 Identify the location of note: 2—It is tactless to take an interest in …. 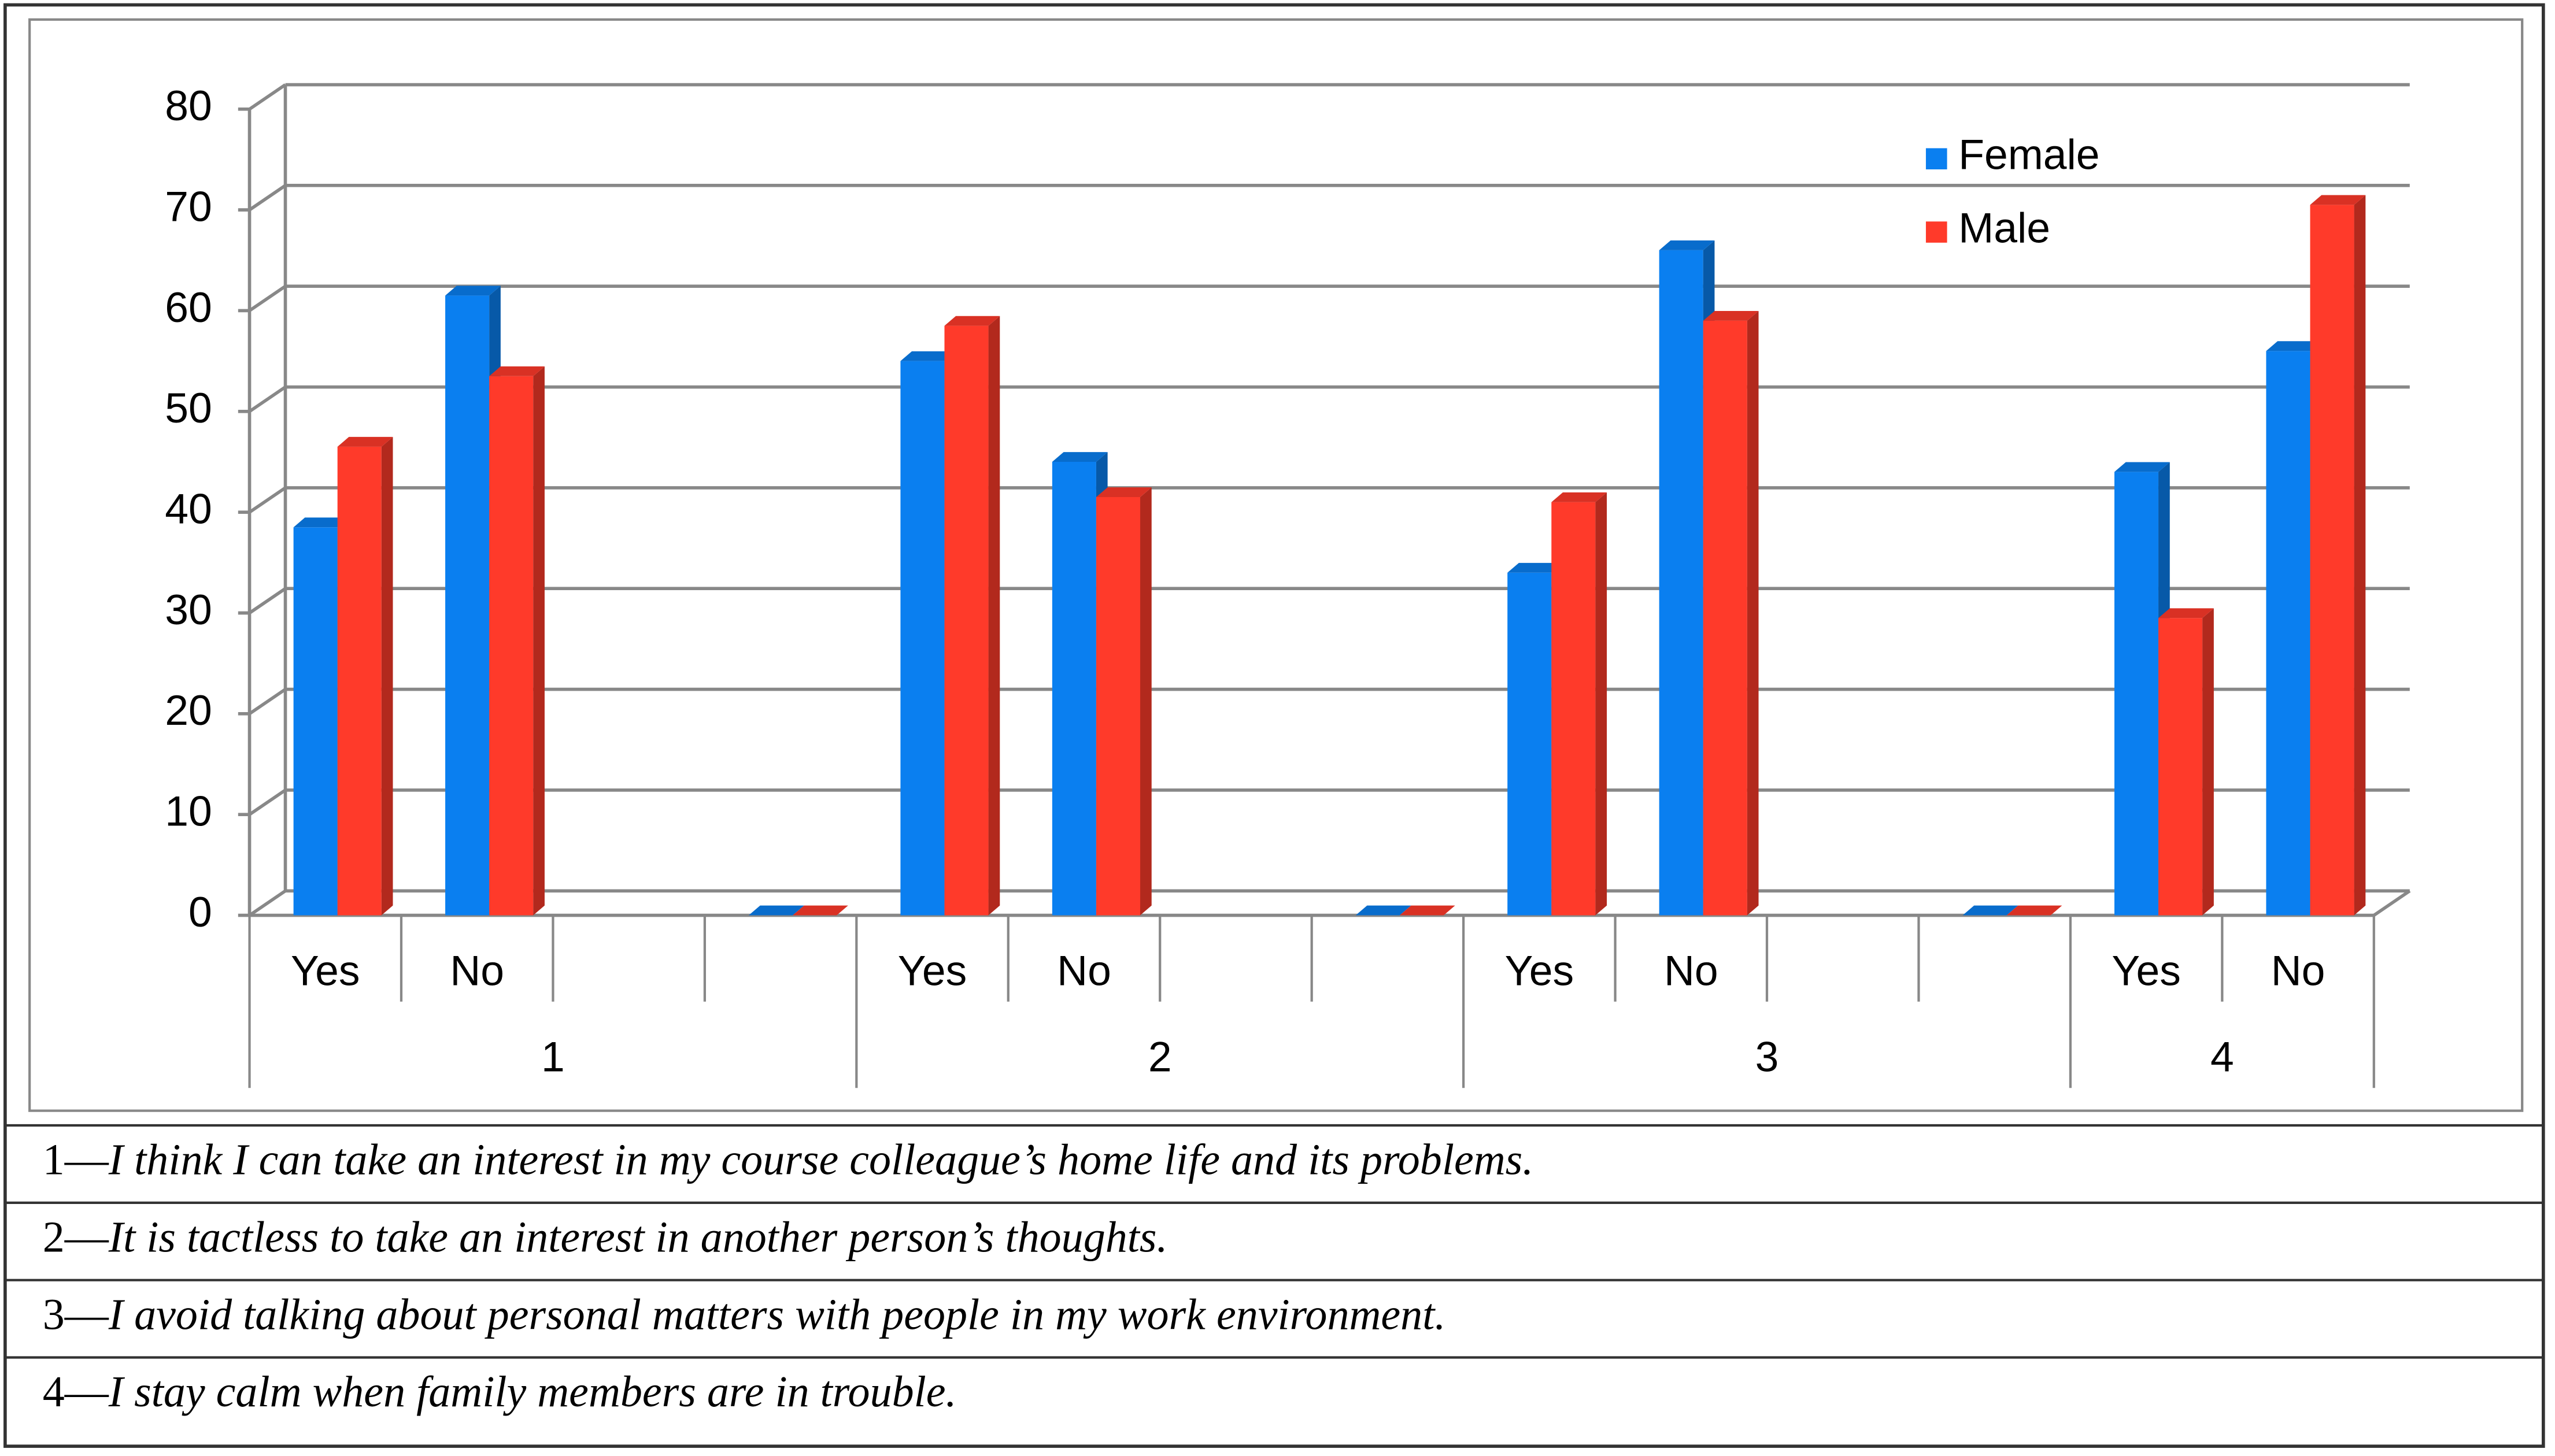
(605, 1237).